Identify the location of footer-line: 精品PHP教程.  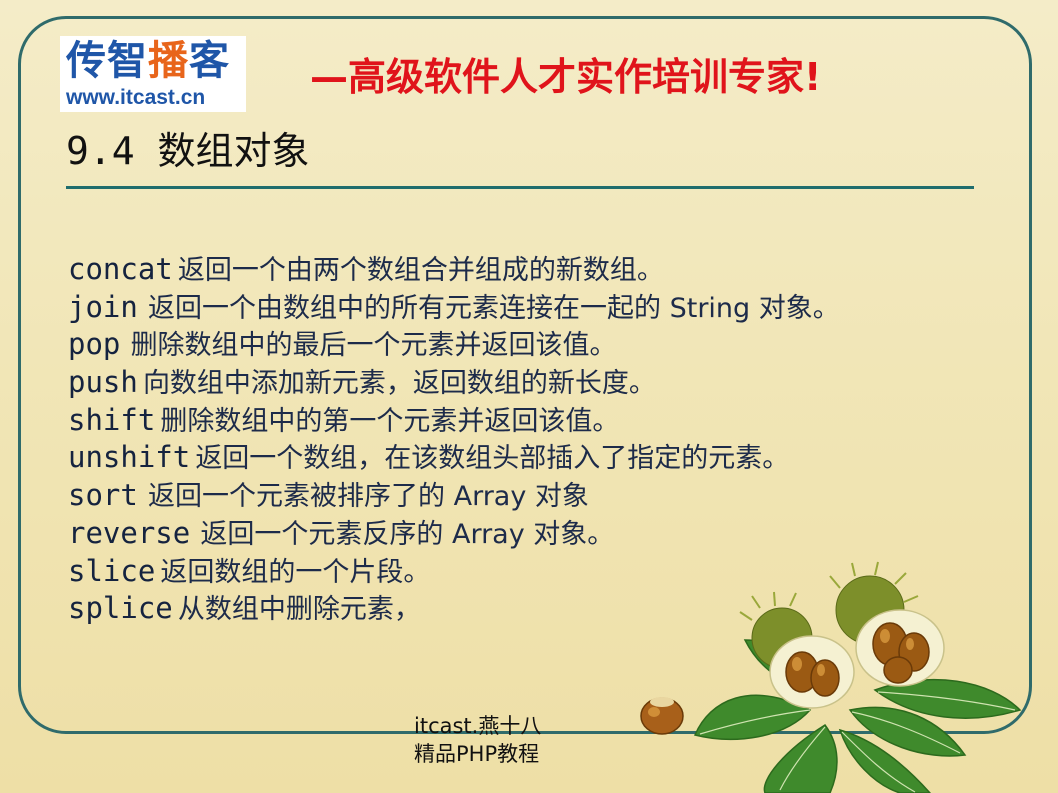
(477, 754).